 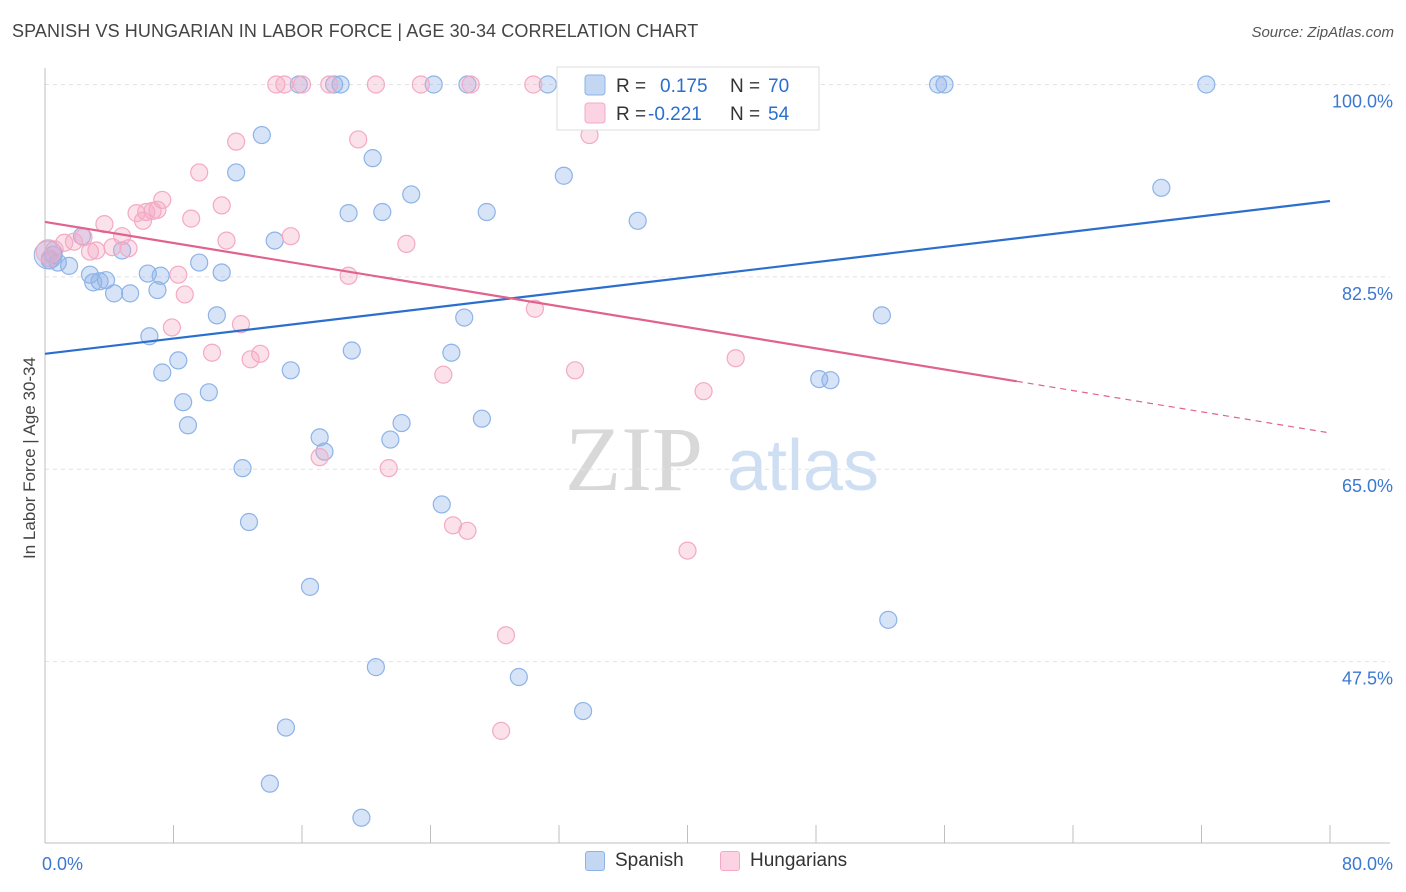 What do you see at coordinates (1367, 864) in the screenshot?
I see `x-tick-label: 80.0%` at bounding box center [1367, 864].